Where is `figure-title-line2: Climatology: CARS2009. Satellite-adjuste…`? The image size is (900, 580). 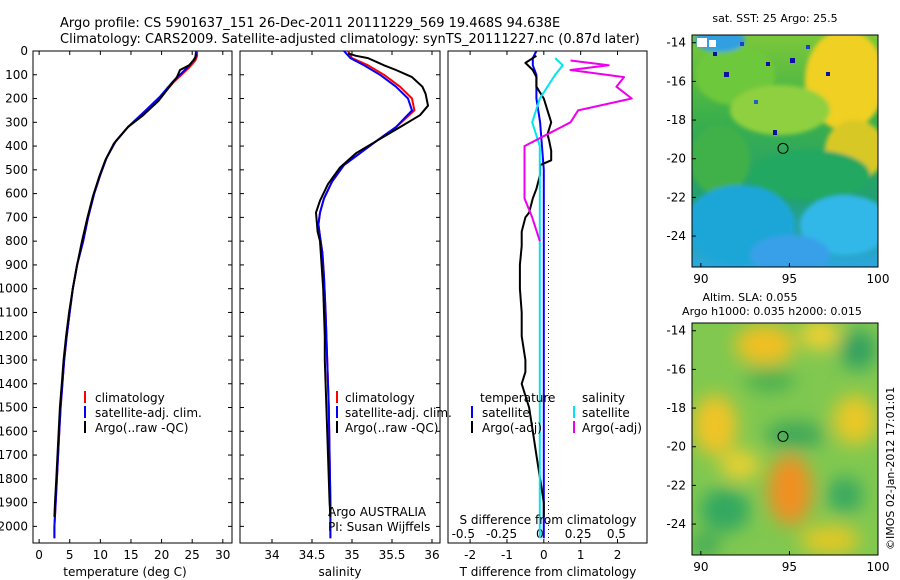 figure-title-line2: Climatology: CARS2009. Satellite-adjuste… is located at coordinates (350, 39).